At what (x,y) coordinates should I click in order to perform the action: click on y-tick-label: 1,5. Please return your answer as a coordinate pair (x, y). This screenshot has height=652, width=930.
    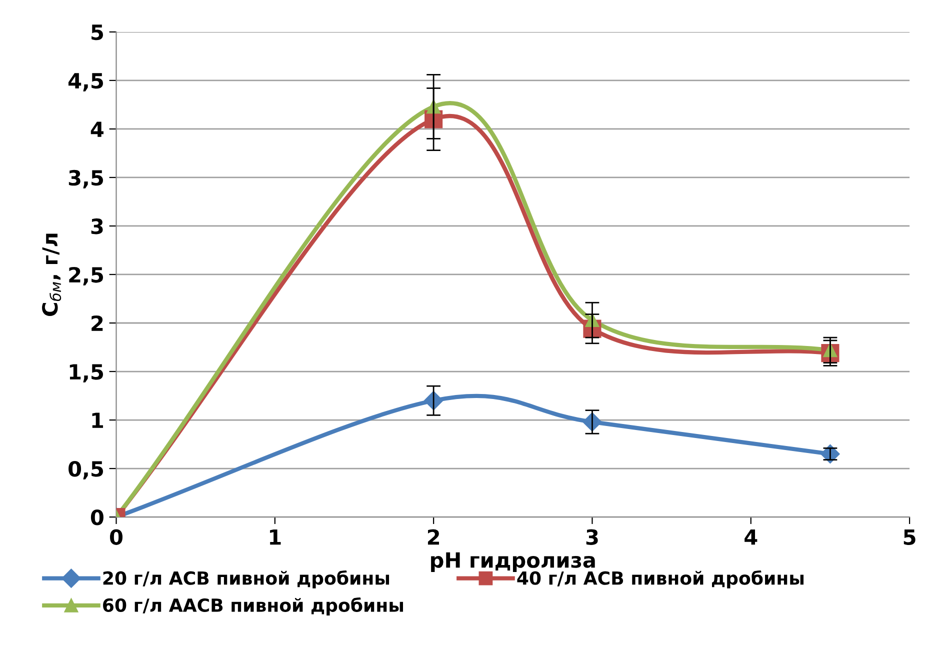
    Looking at the image, I should click on (86, 373).